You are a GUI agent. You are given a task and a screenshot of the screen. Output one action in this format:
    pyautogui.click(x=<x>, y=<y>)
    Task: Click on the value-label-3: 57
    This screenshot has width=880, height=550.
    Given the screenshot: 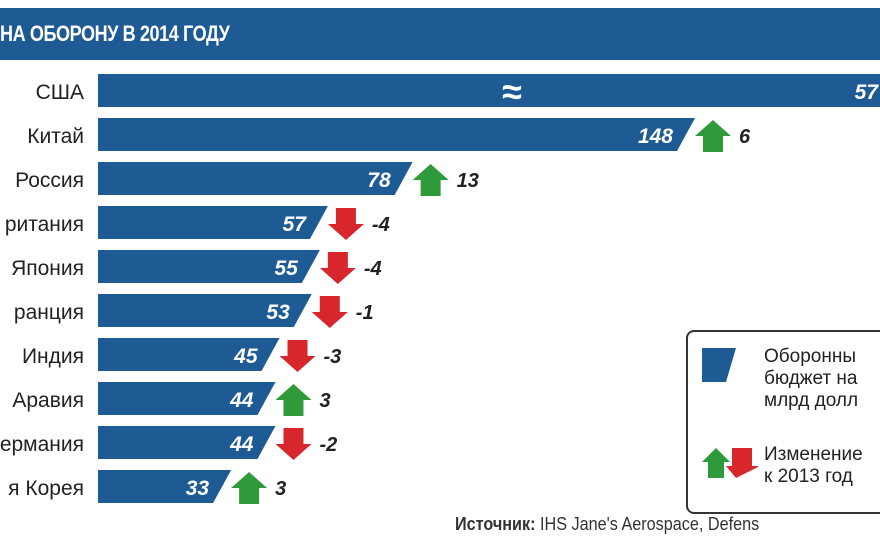 What is the action you would take?
    pyautogui.click(x=295, y=224)
    